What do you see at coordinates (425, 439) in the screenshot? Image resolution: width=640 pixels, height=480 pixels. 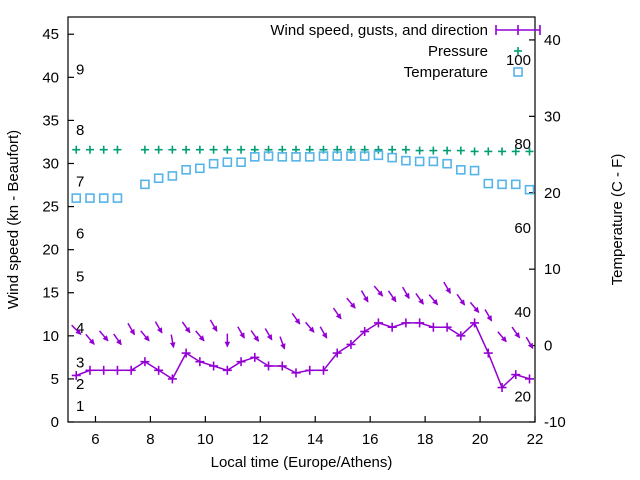 I see `x-tick-label: 18` at bounding box center [425, 439].